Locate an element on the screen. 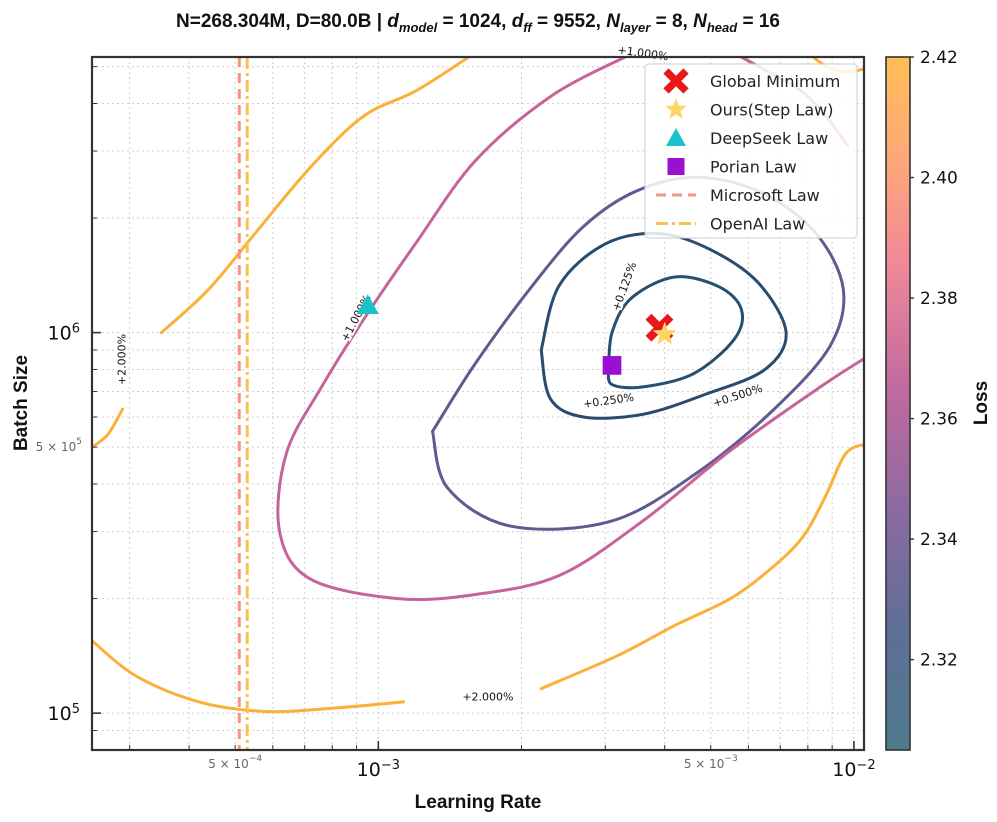 This screenshot has width=997, height=822. y-axis-label: Batch Size is located at coordinates (21, 403).